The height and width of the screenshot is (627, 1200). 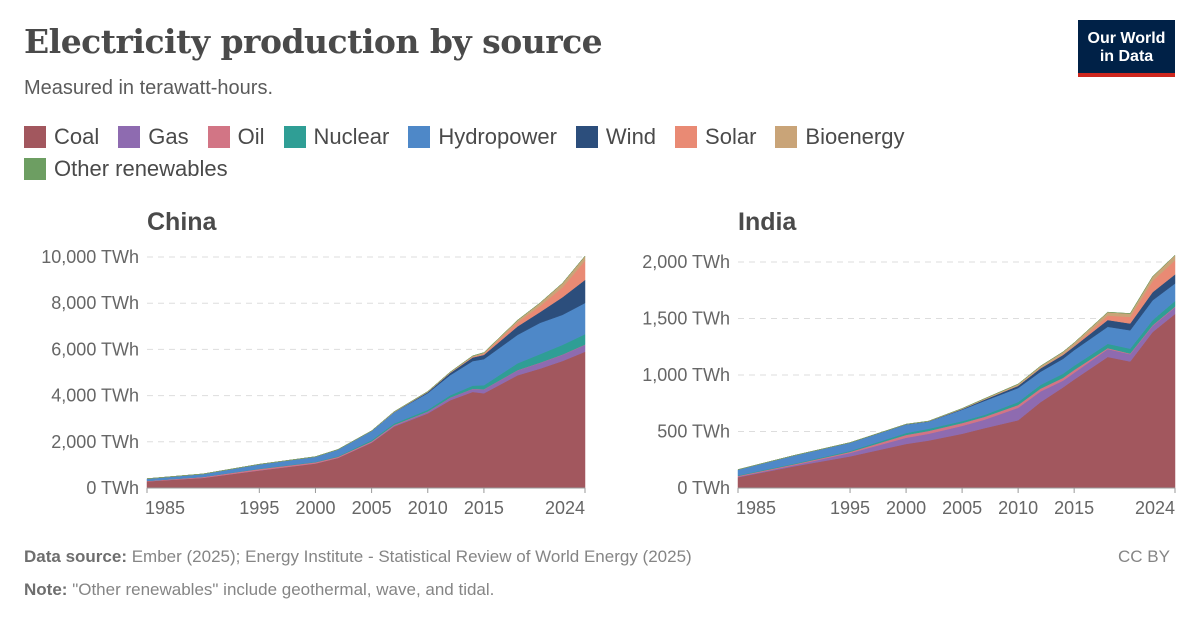 What do you see at coordinates (95, 303) in the screenshot?
I see `y-tick-label: 8,000 TWh` at bounding box center [95, 303].